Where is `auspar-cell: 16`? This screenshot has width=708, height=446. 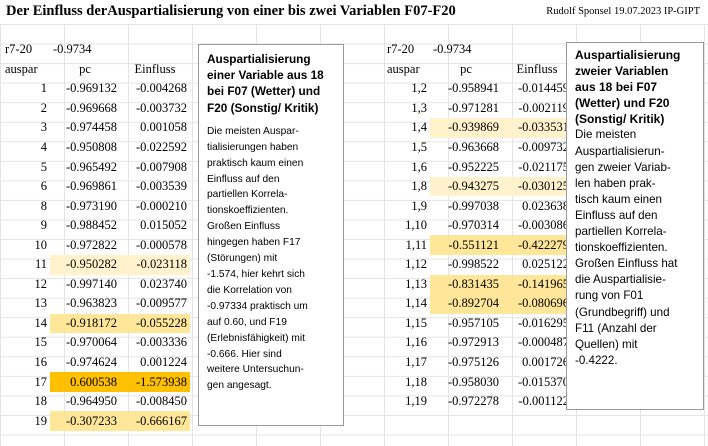 auspar-cell: 16 is located at coordinates (41, 362).